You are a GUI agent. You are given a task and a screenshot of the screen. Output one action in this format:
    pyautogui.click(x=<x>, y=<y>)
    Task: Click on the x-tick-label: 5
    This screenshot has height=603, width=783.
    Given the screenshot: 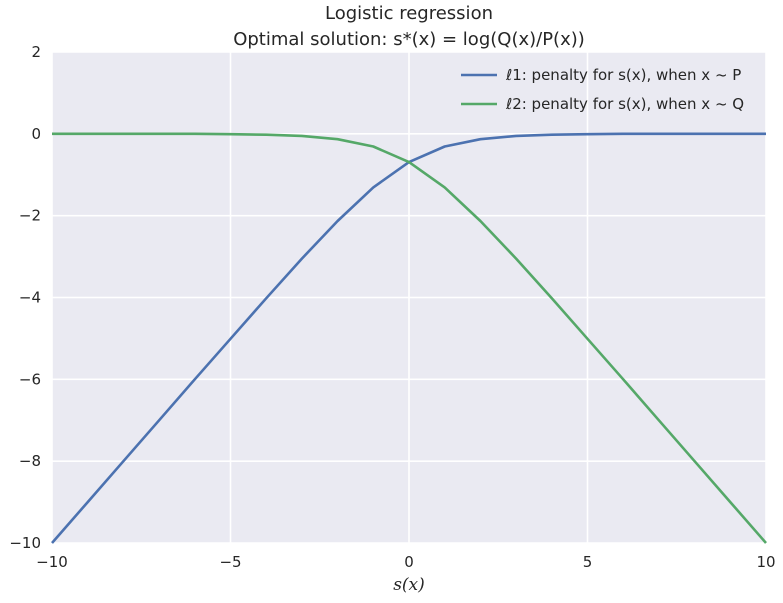 What is the action you would take?
    pyautogui.click(x=588, y=562)
    